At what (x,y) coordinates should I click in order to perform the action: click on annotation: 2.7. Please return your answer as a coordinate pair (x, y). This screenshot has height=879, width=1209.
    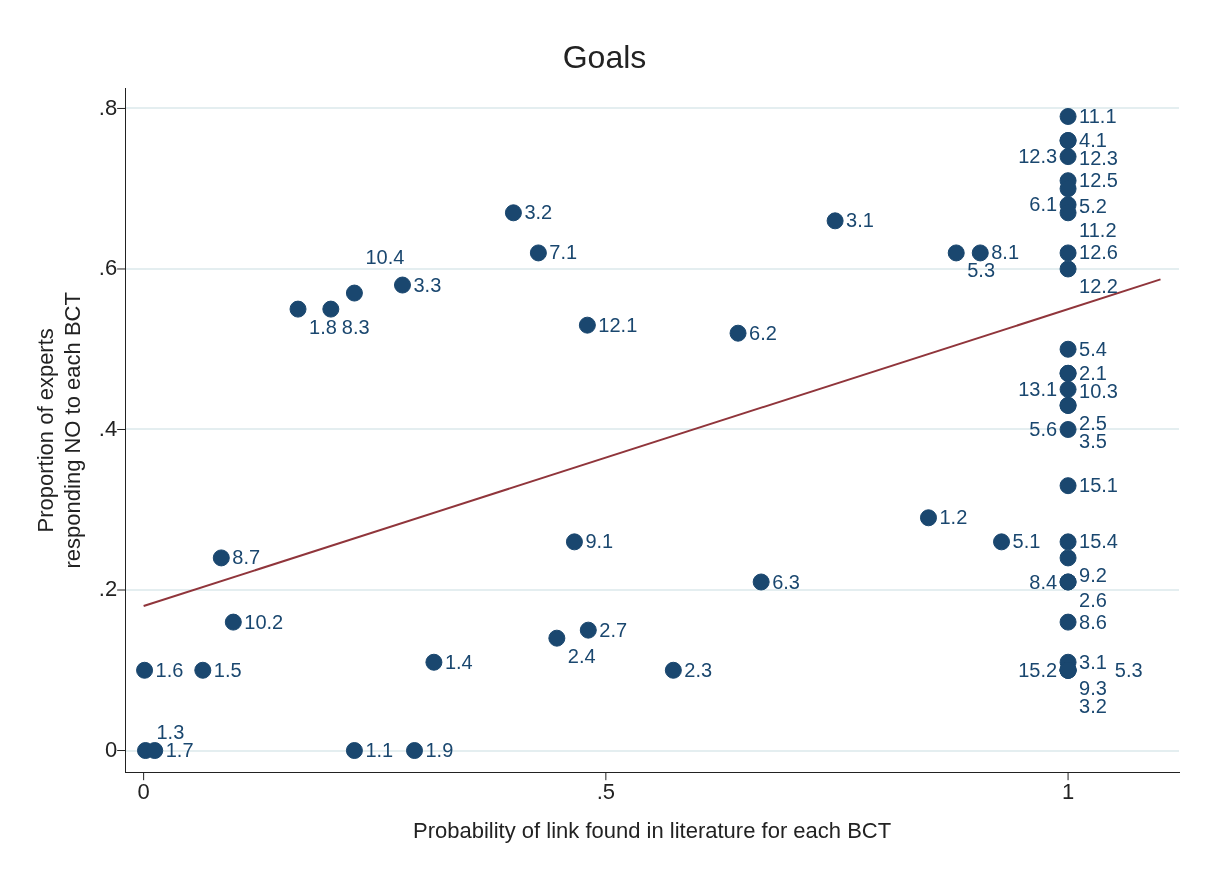
    Looking at the image, I should click on (613, 629).